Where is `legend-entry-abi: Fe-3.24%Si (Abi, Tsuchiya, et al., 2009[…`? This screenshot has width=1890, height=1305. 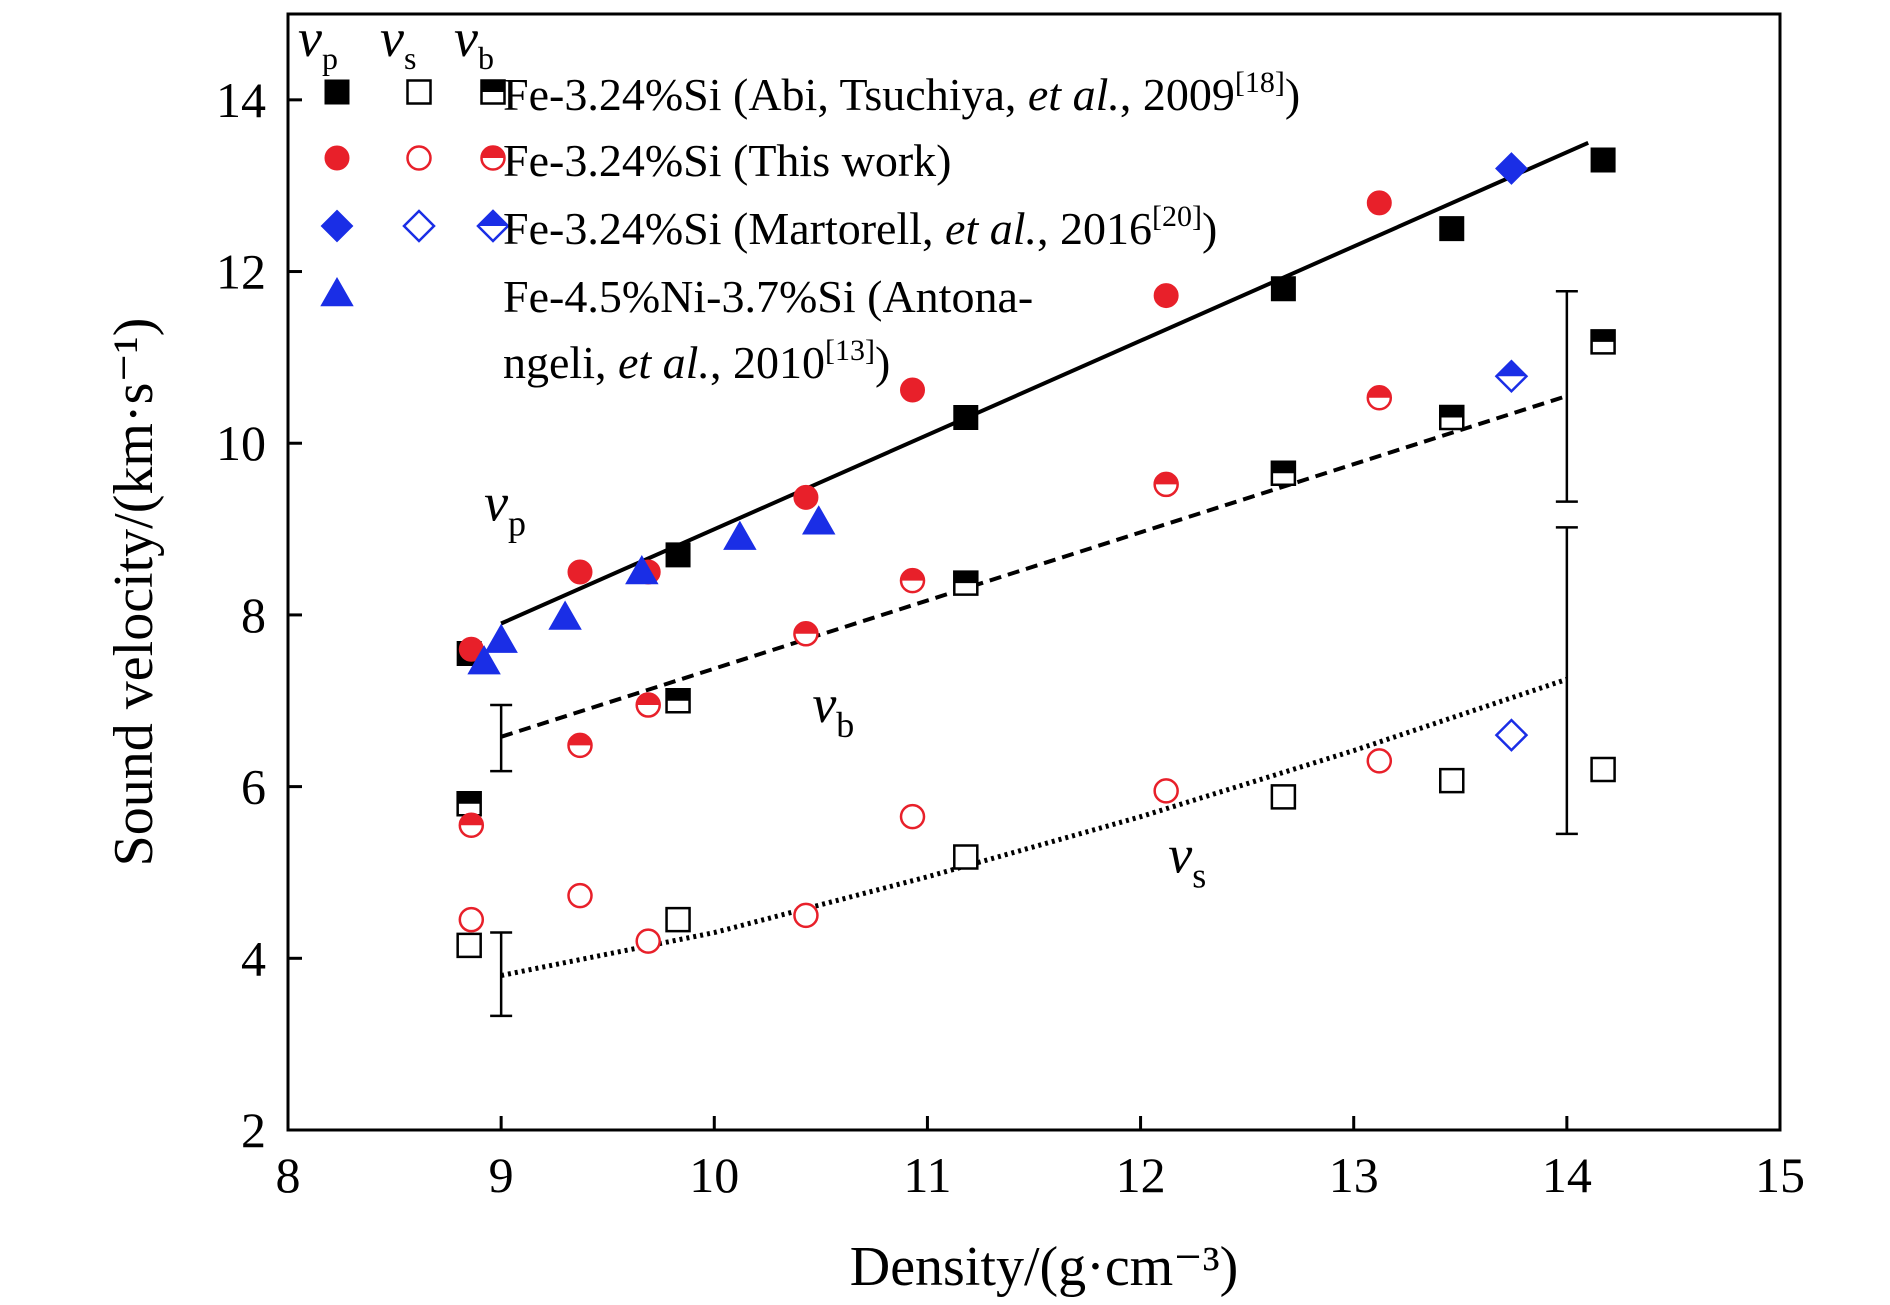
legend-entry-abi: Fe-3.24%Si (Abi, Tsuchiya, et al., 2009[… is located at coordinates (901, 93).